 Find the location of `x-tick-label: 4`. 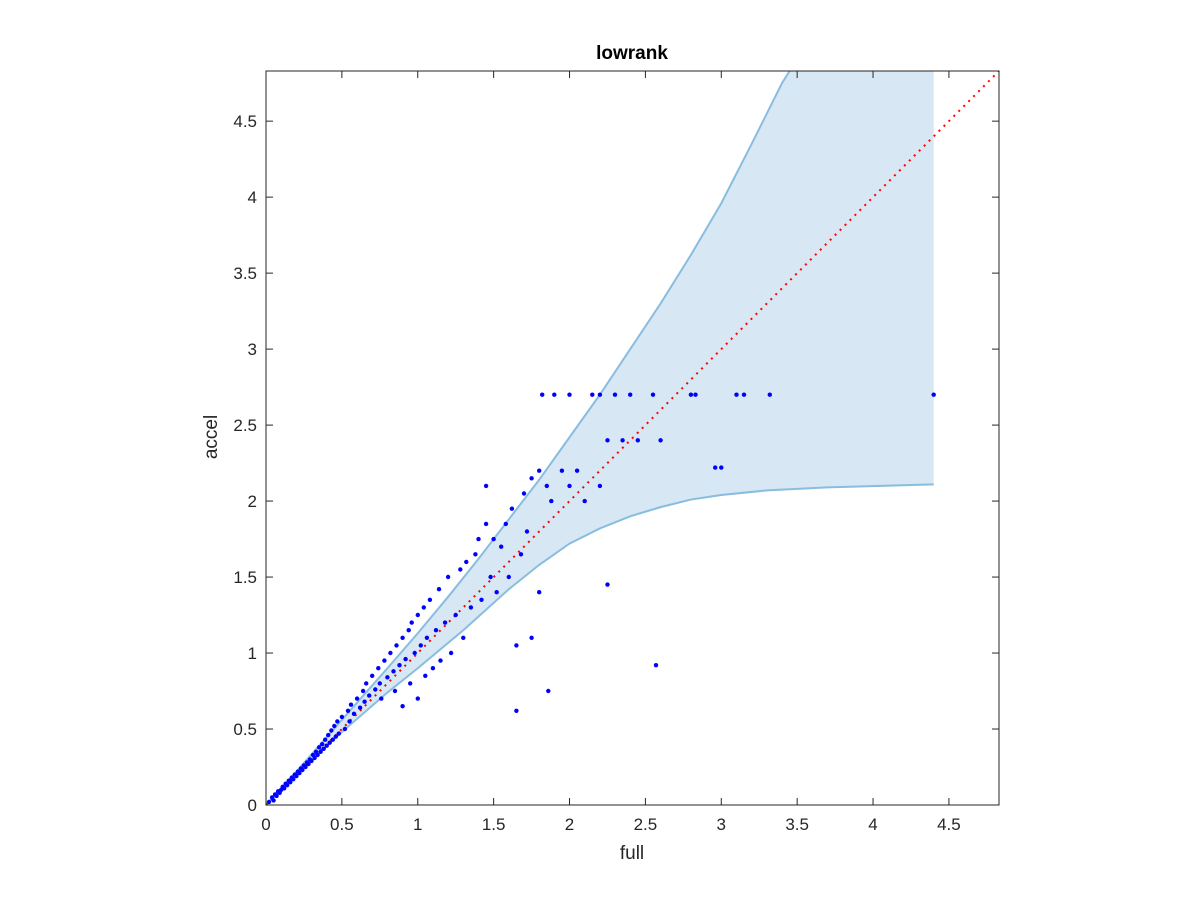

x-tick-label: 4 is located at coordinates (872, 824).